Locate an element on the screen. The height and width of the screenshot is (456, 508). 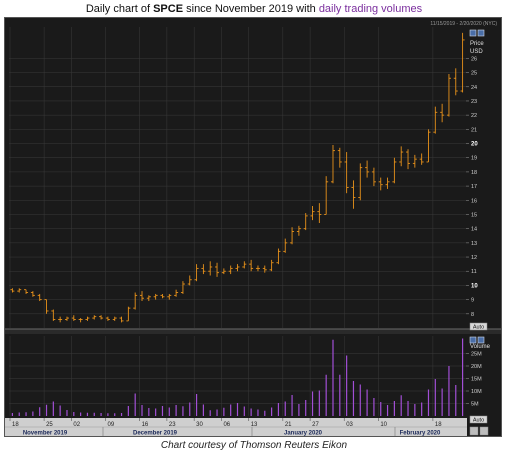
restore-icon-price is located at coordinates (473, 33).